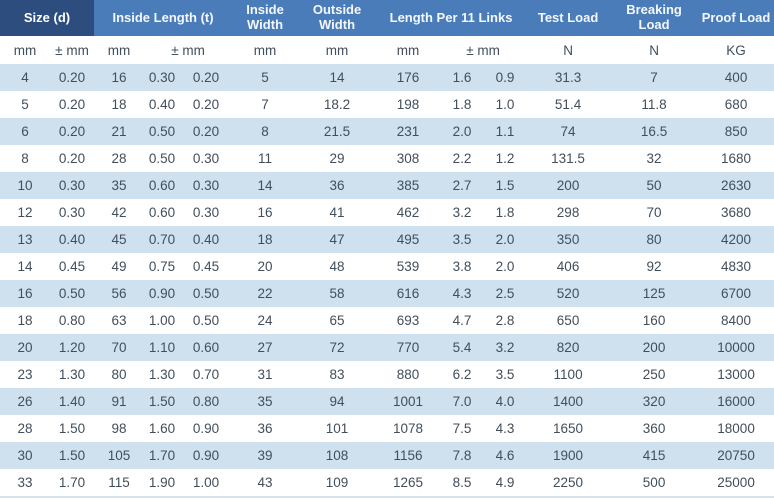 Image resolution: width=774 pixels, height=498 pixels. What do you see at coordinates (188, 50) in the screenshot?
I see `unit-header-cell: ± mm` at bounding box center [188, 50].